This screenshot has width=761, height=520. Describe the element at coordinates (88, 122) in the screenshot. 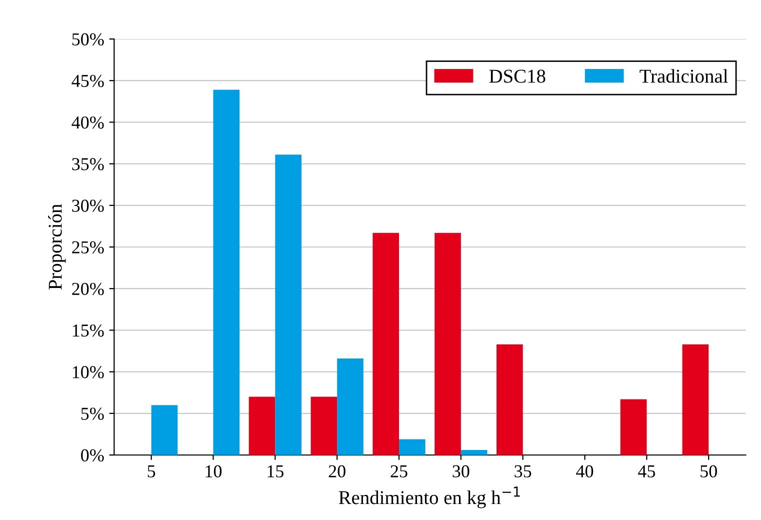

I see `y-tick-label: 40%` at that location.